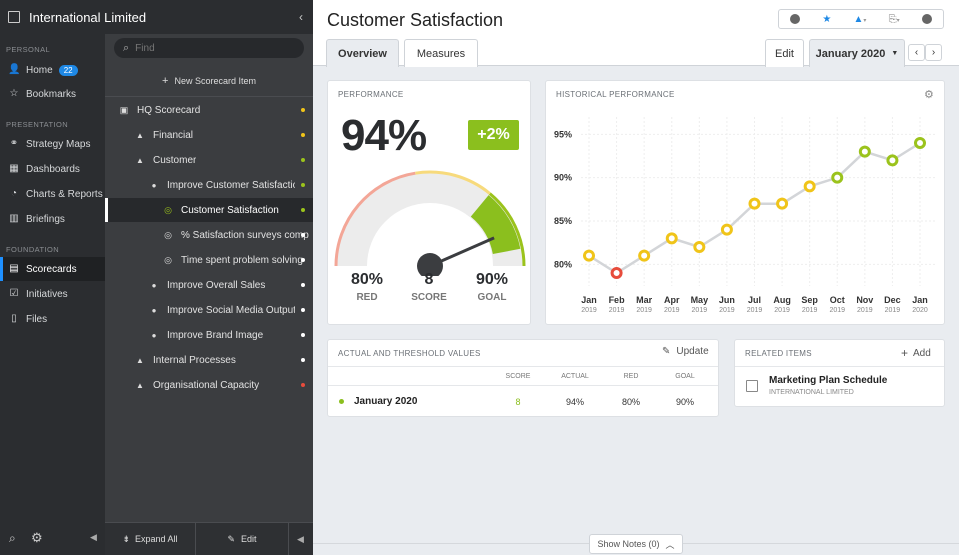 The width and height of the screenshot is (959, 555). I want to click on tree-item: ◎ Customer Satisfaction, so click(209, 210).